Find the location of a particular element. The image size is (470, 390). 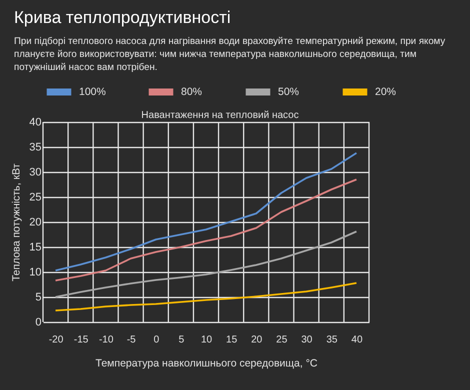

x-tick-label: -20 is located at coordinates (56, 340).